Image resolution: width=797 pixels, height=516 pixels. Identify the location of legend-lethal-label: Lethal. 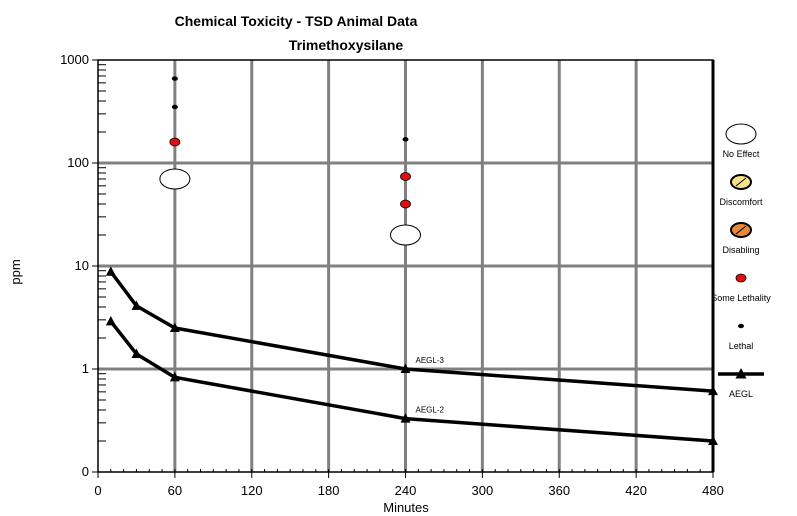
(741, 346).